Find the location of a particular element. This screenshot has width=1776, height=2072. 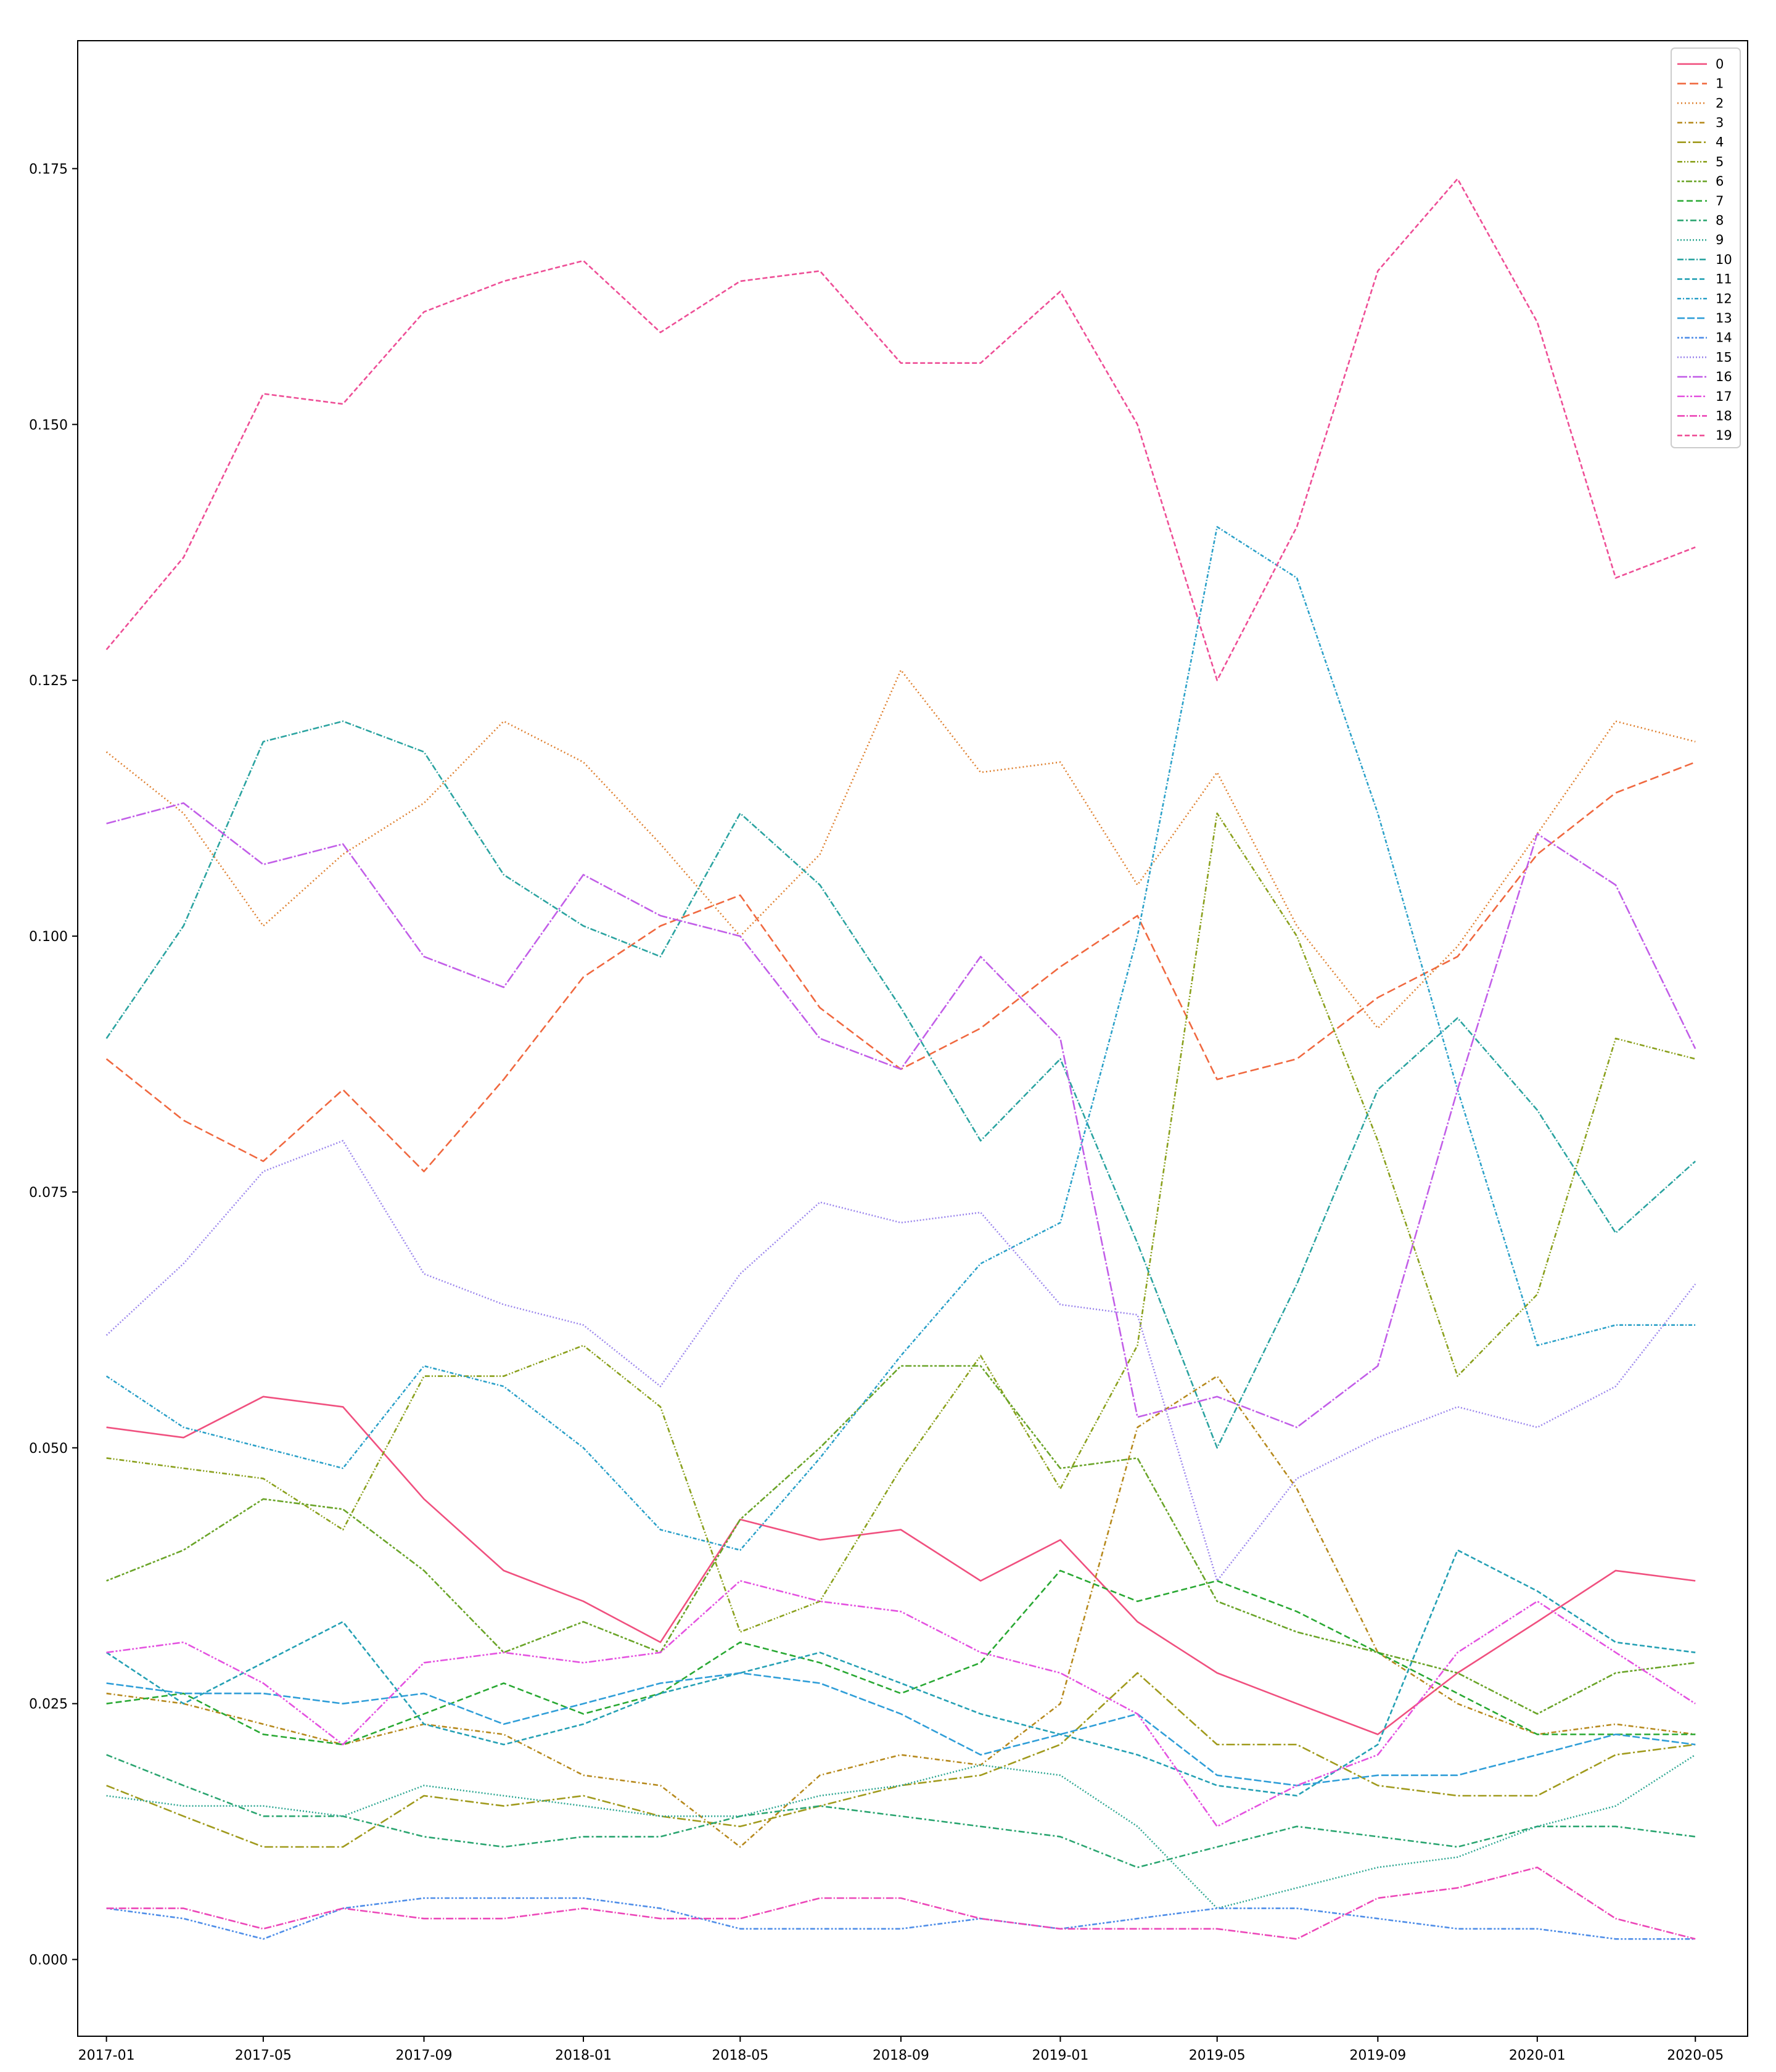

legend-label-6: 6 is located at coordinates (1720, 181).